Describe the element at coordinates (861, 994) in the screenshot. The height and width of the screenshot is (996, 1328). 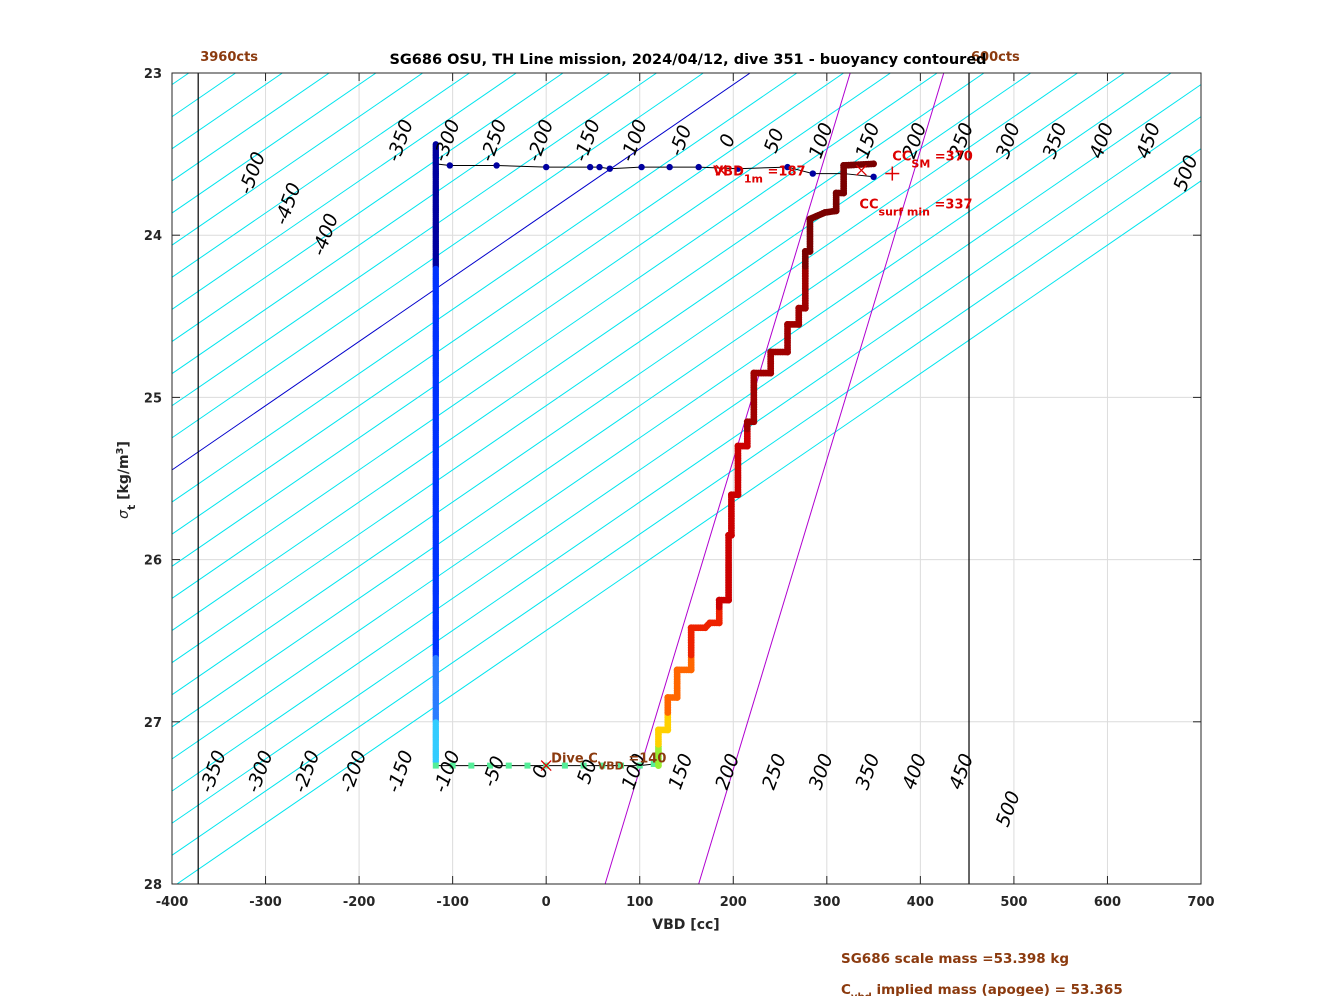
I see `footer-implied-mass-sub: vbd` at that location.